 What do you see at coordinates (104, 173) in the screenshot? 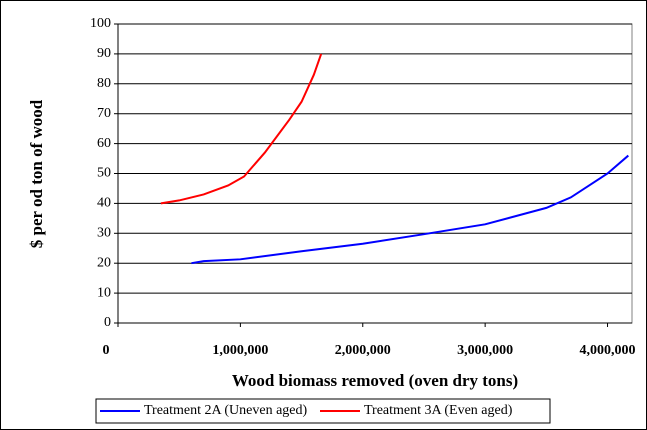
I see `y-tick-label: 50` at bounding box center [104, 173].